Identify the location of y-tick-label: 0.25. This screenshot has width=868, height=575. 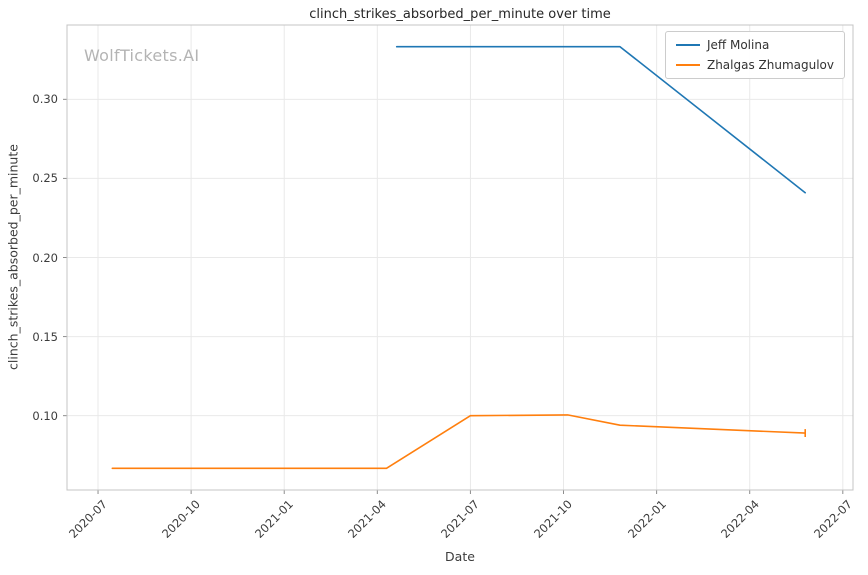
(45, 178).